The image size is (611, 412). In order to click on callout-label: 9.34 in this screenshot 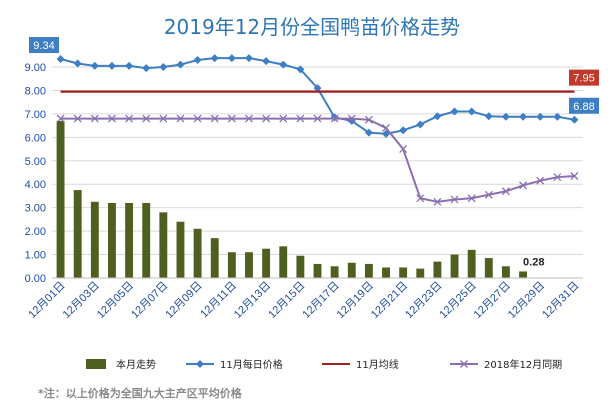, I will do `click(43, 46)`.